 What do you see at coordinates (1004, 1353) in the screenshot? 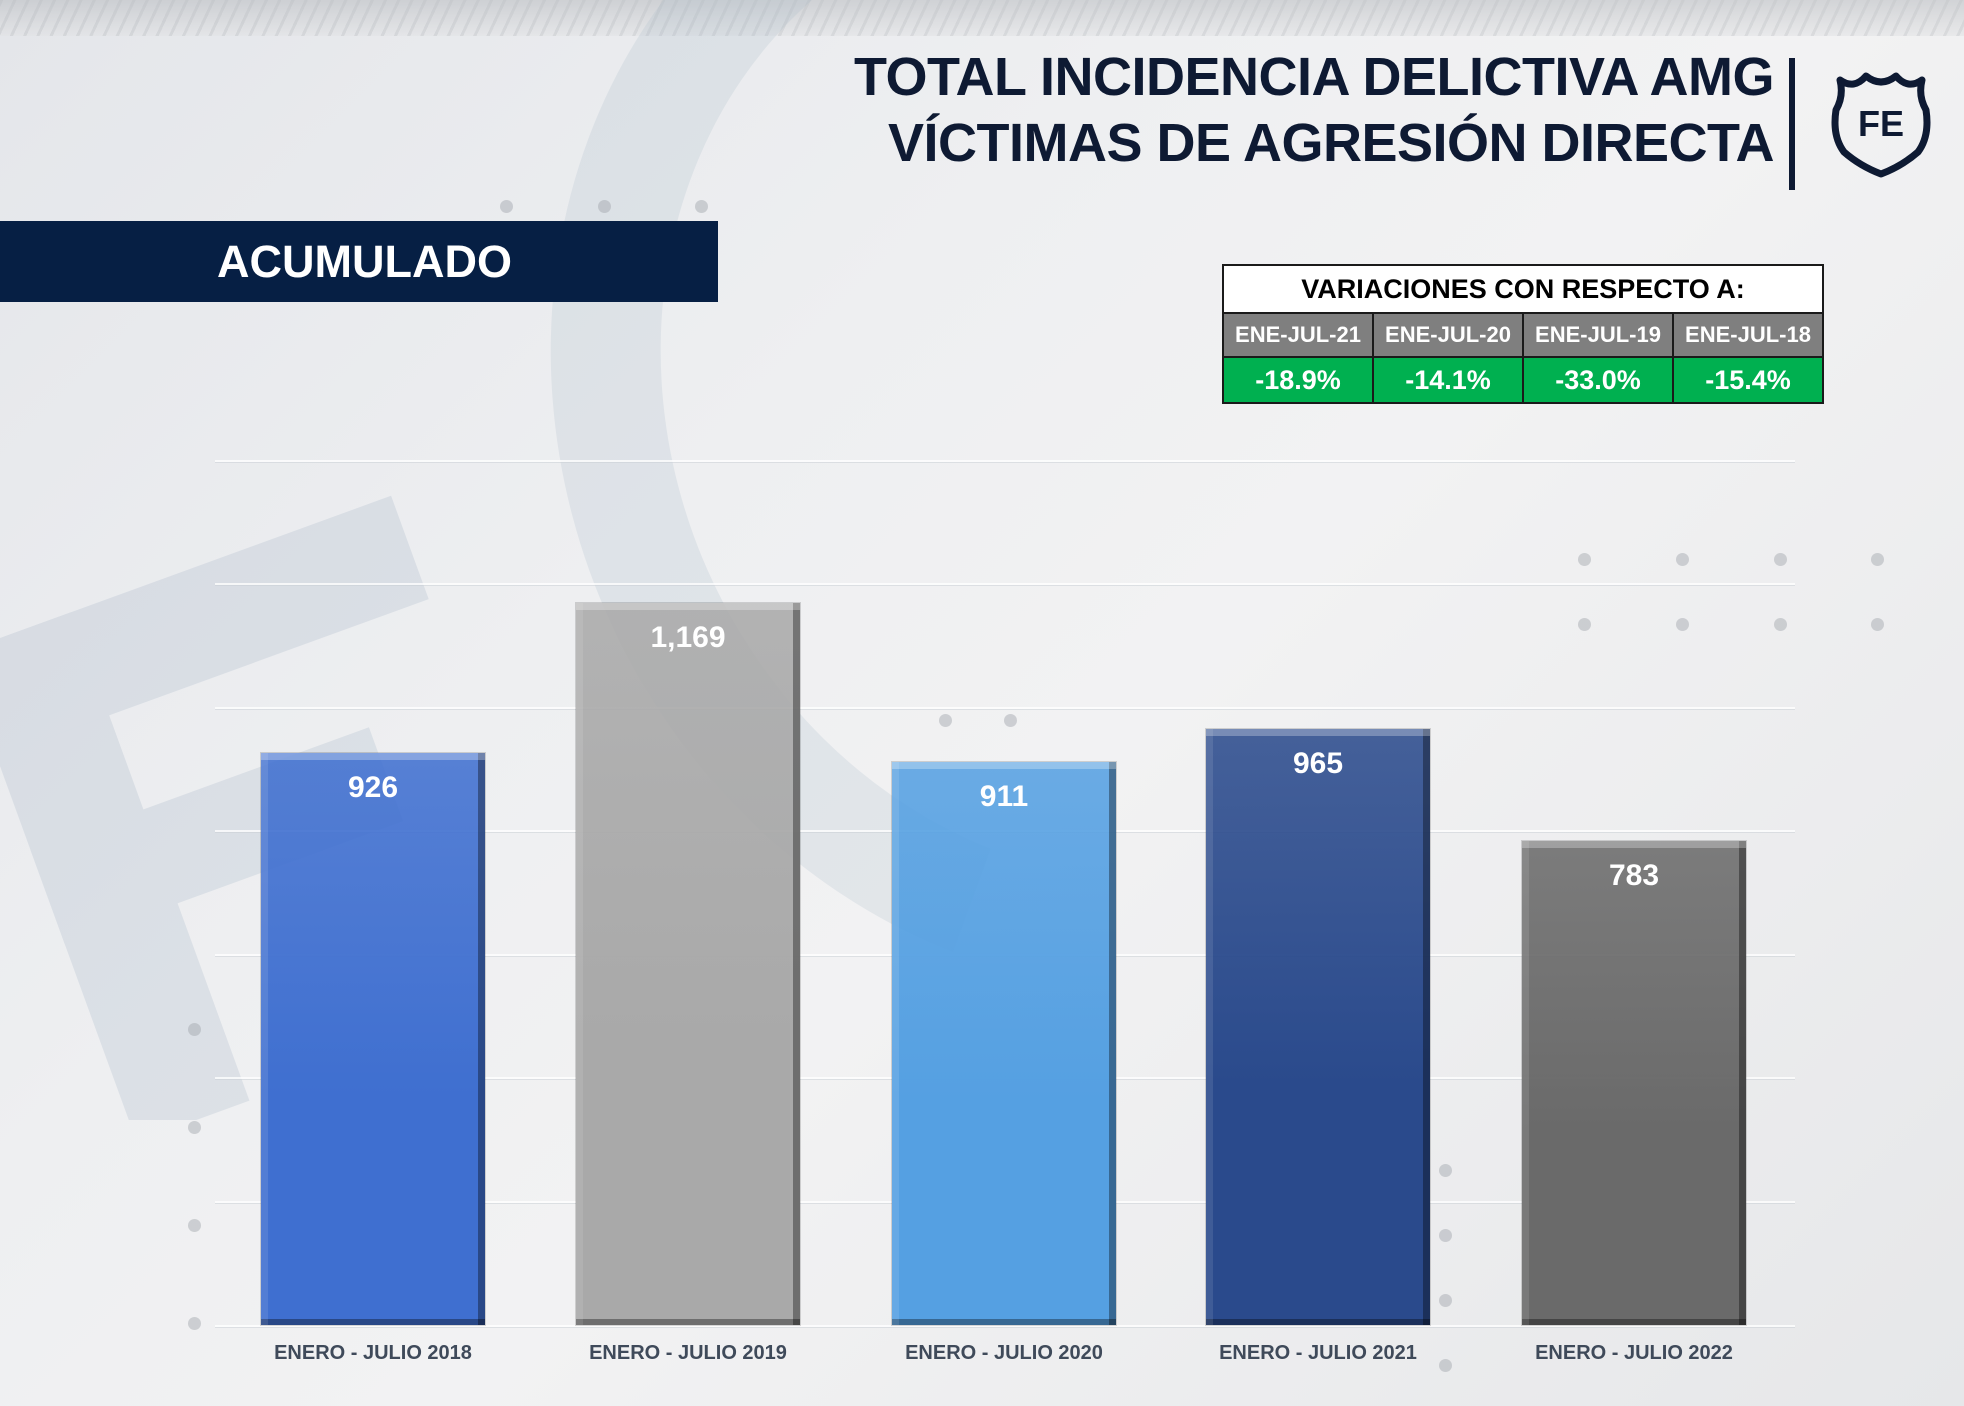
I see `x-axis-label: ENERO - JULIO 2020` at bounding box center [1004, 1353].